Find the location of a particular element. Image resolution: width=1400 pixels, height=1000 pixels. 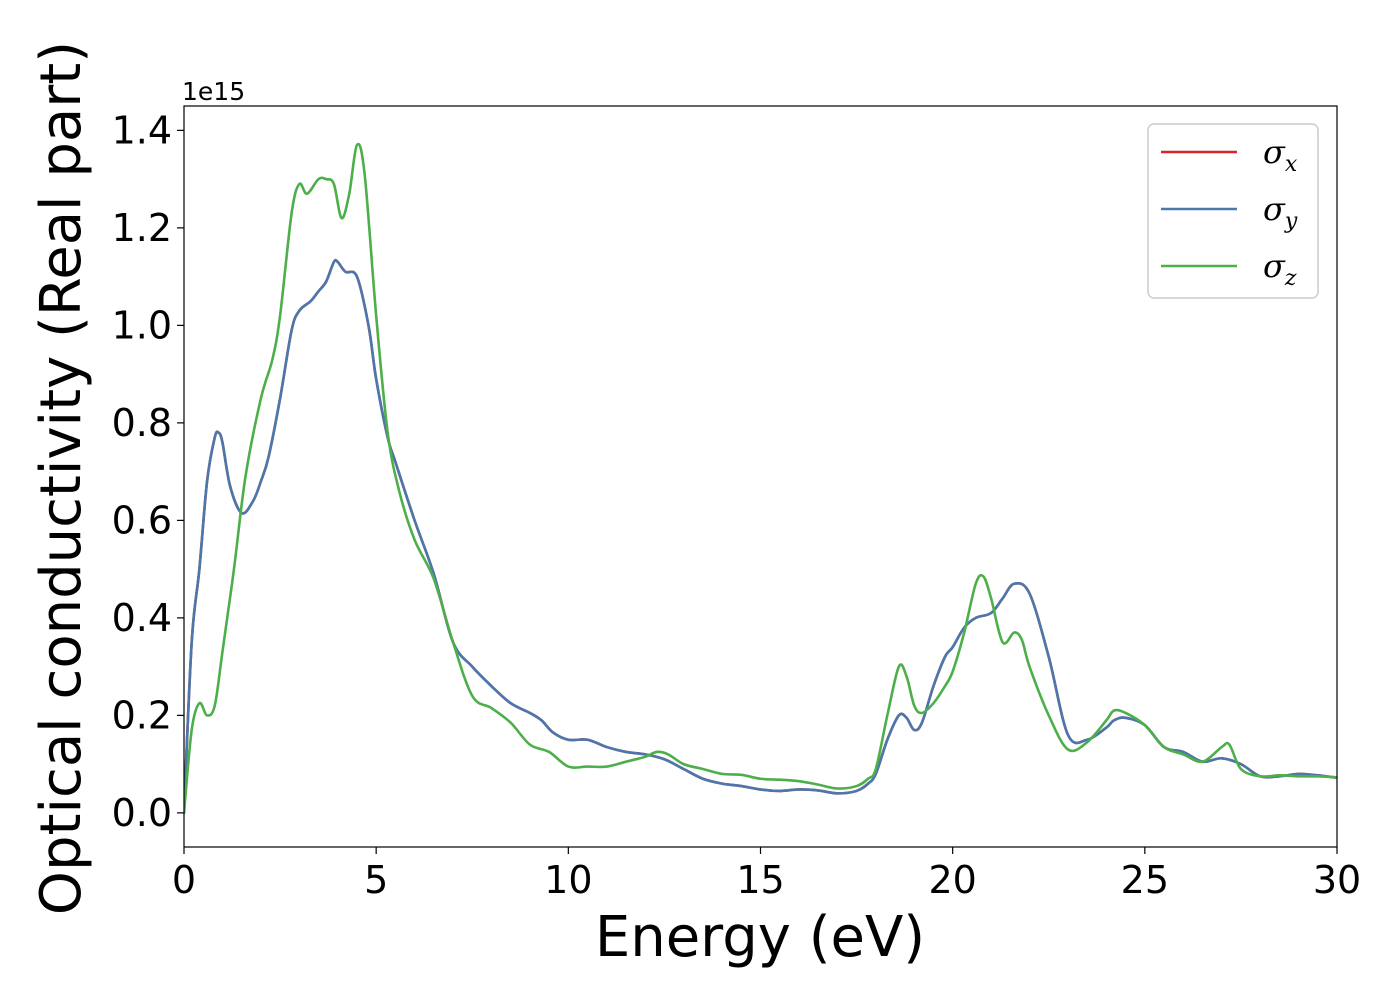

y-tick-label: 0.2 is located at coordinates (142, 715).